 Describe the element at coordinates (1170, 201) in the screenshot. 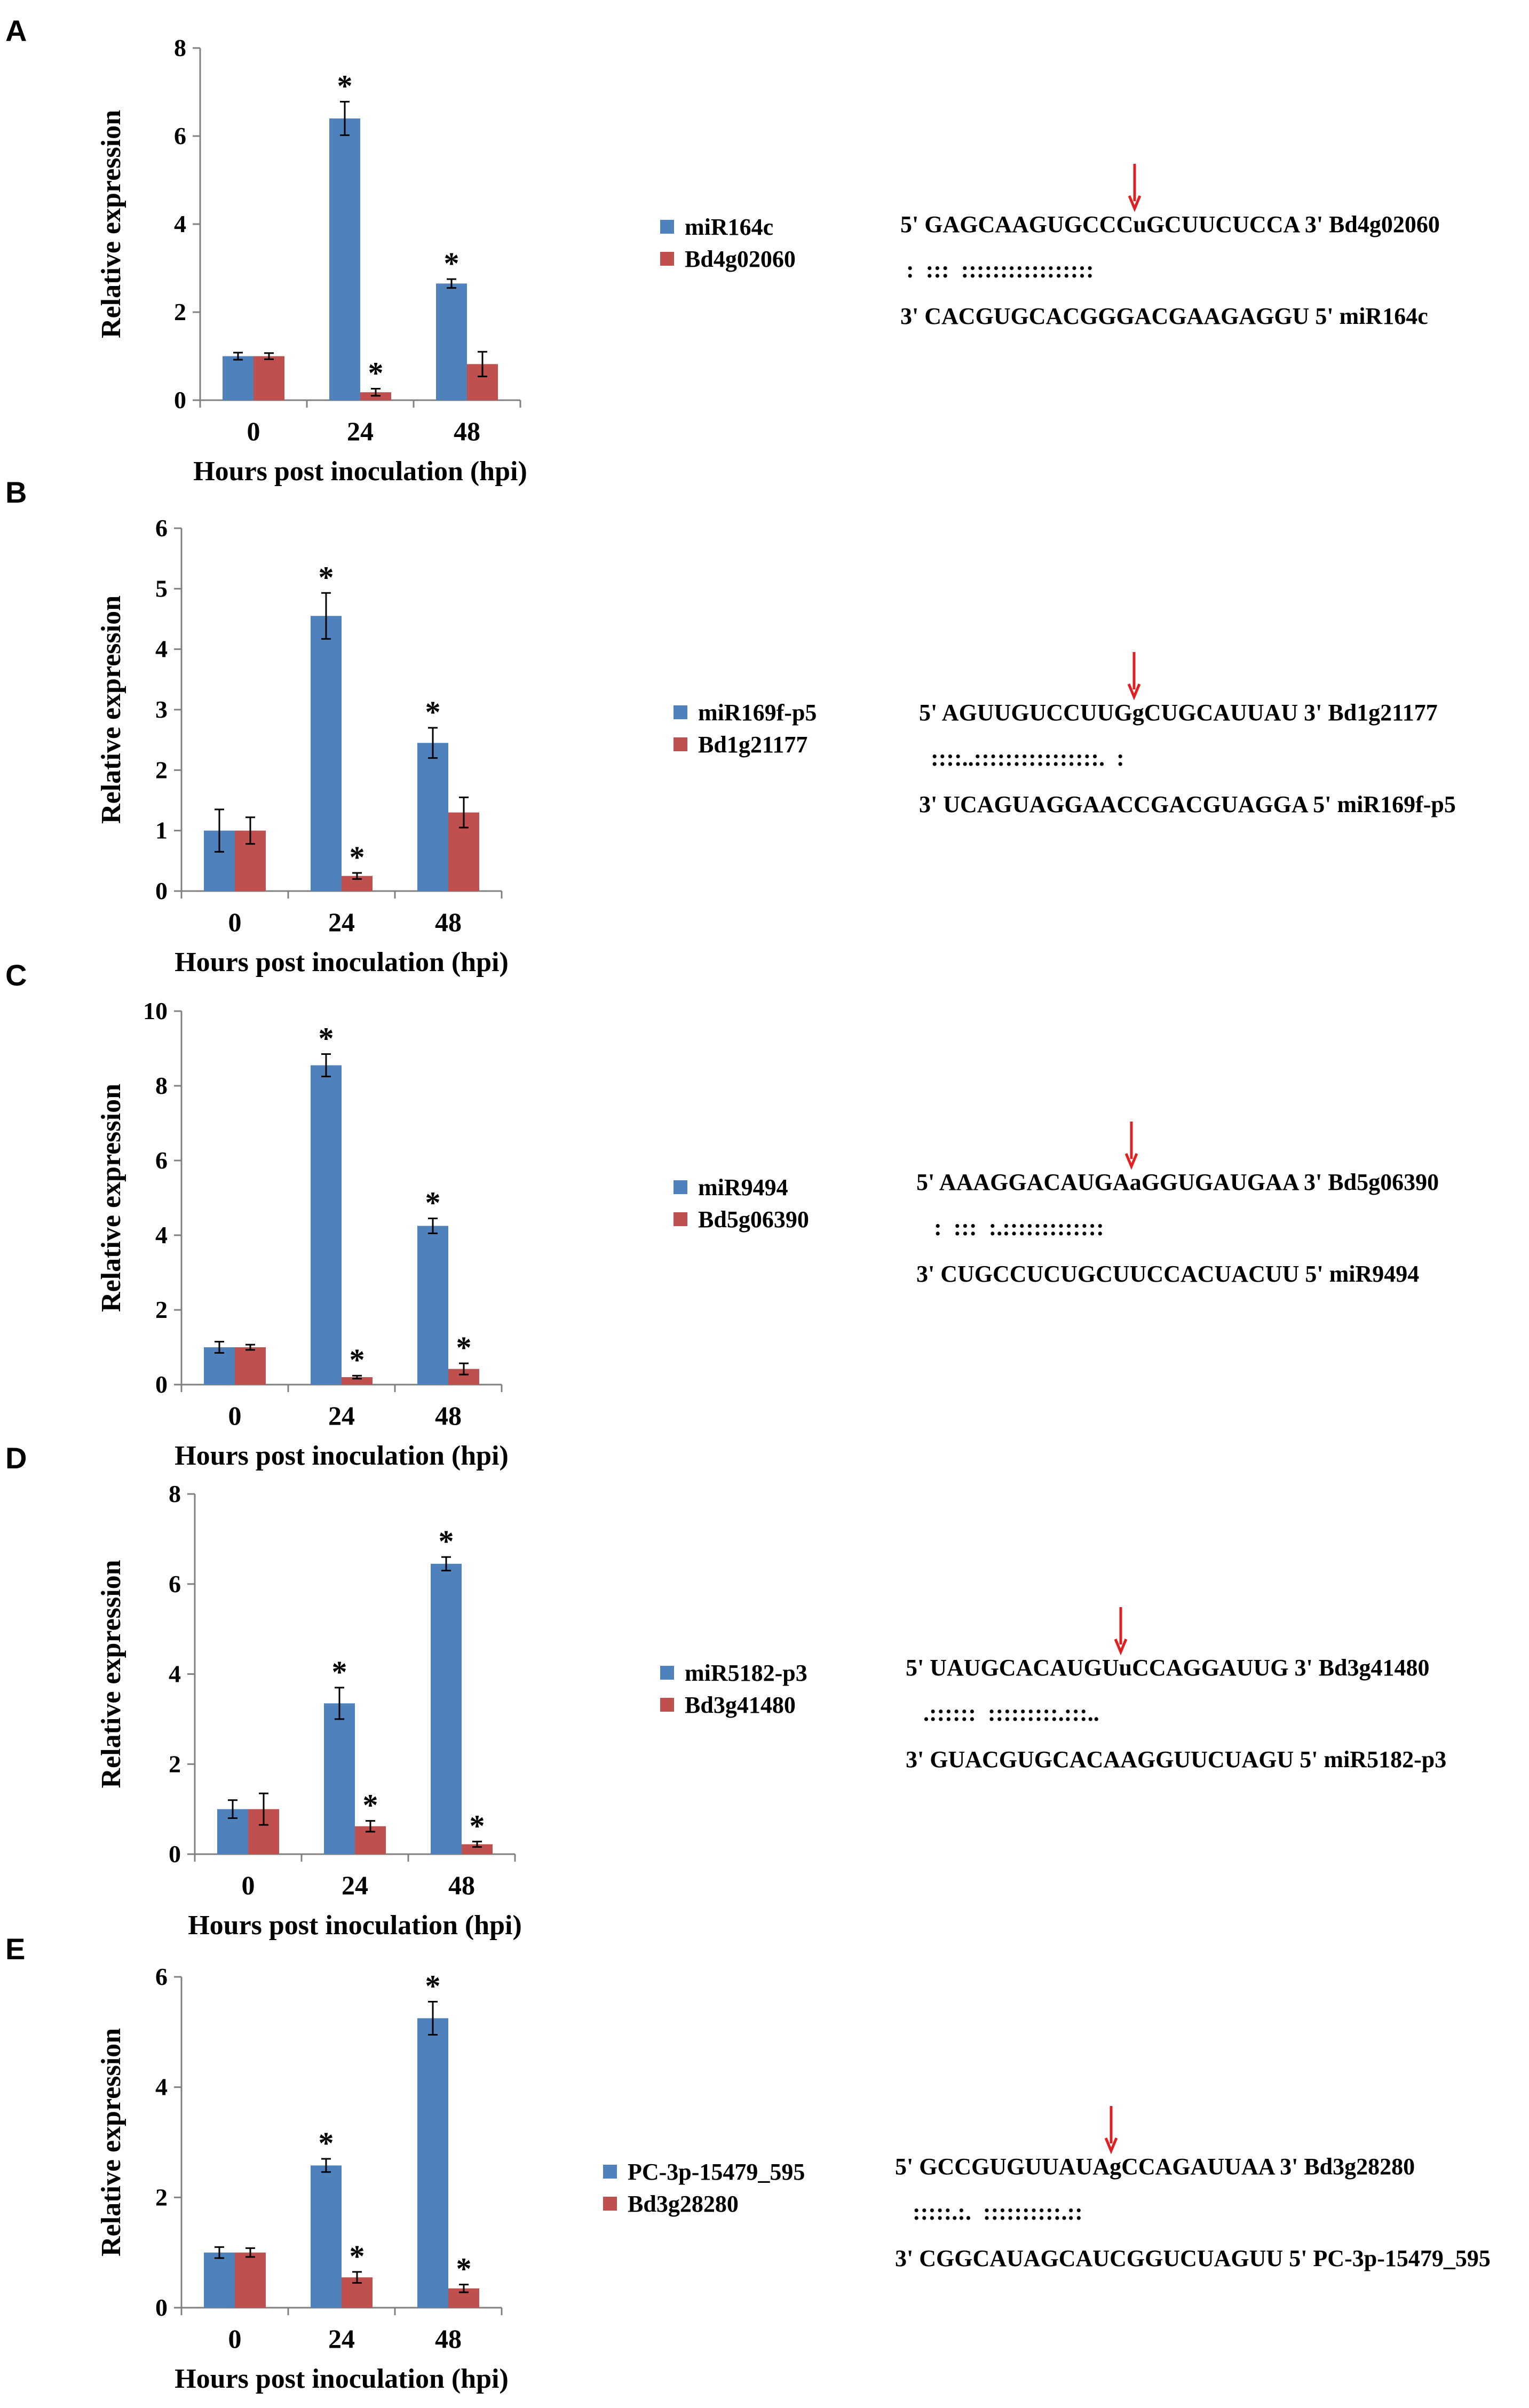

I see `alignment-target: 5' GAGCAAGUGCCCu GCUUCUCCA 3' Bd4g02060` at that location.